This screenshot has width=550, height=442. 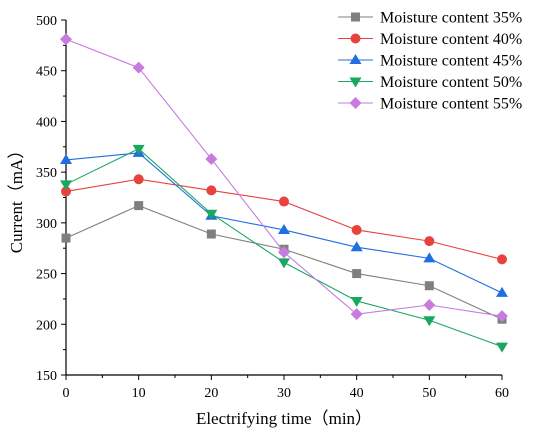 What do you see at coordinates (46, 275) in the screenshot?
I see `y-tick-label: 250` at bounding box center [46, 275].